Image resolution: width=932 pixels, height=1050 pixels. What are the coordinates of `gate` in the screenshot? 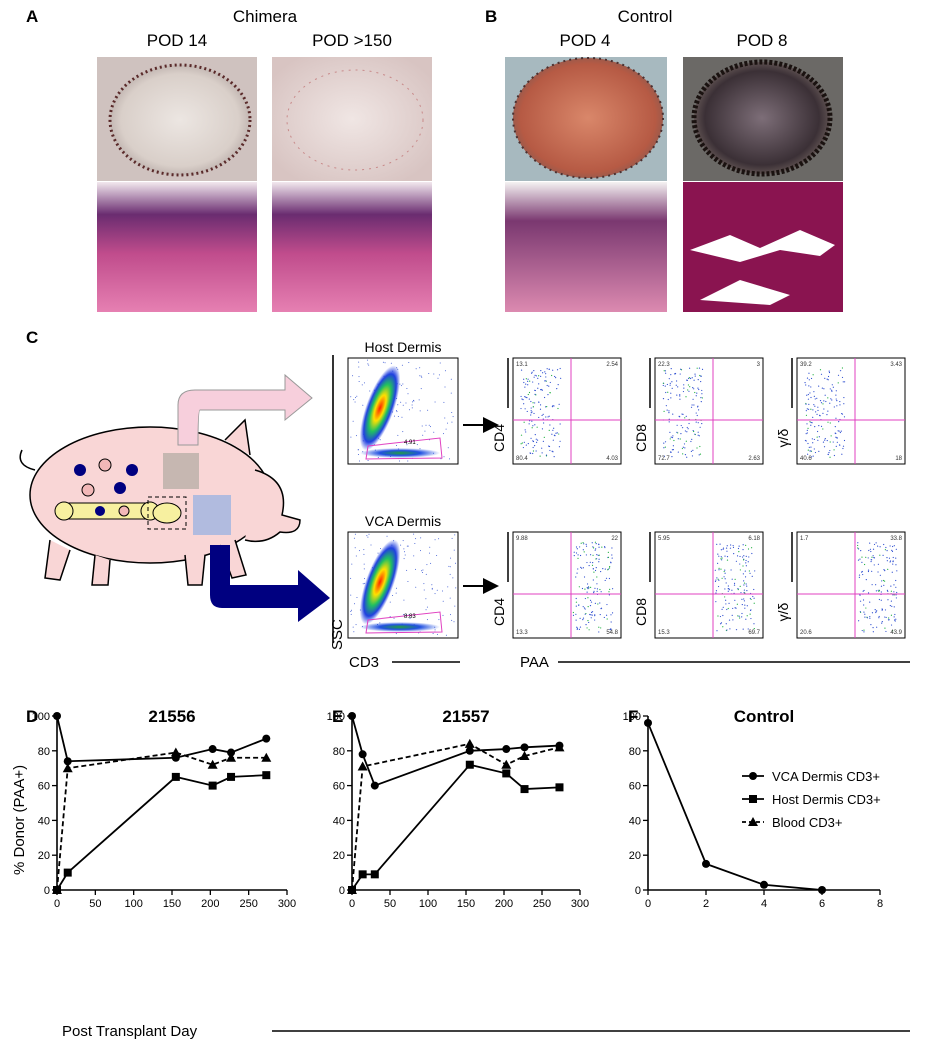 It's located at (404, 622).